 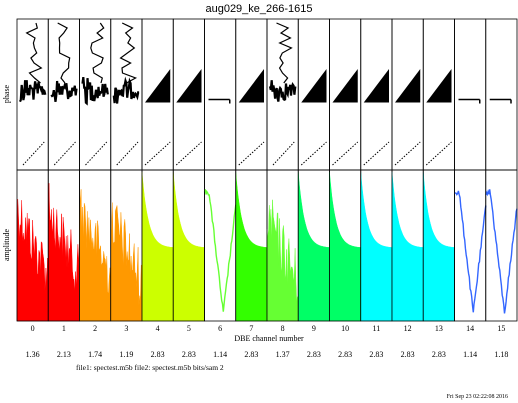 I want to click on channel-value-1: 2.13, so click(x=64, y=354).